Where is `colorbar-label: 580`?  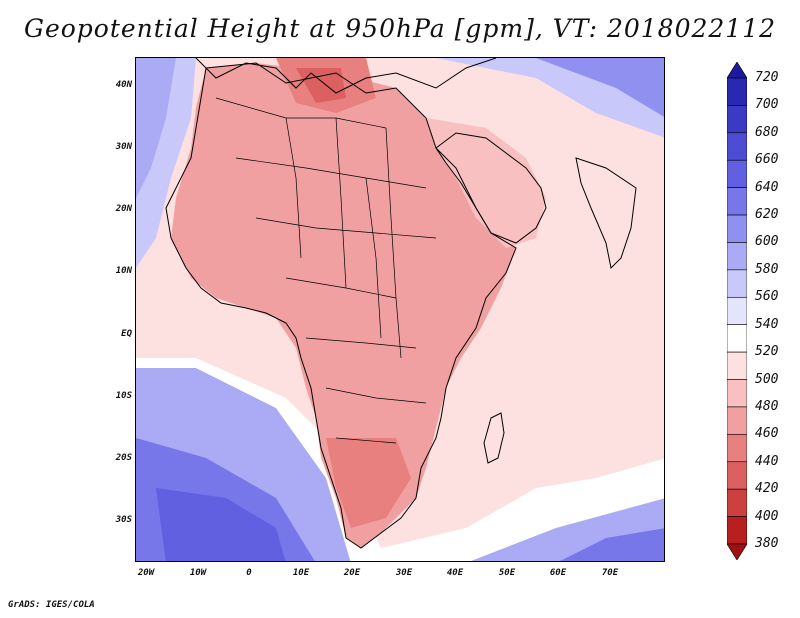
colorbar-label: 580 is located at coordinates (767, 269).